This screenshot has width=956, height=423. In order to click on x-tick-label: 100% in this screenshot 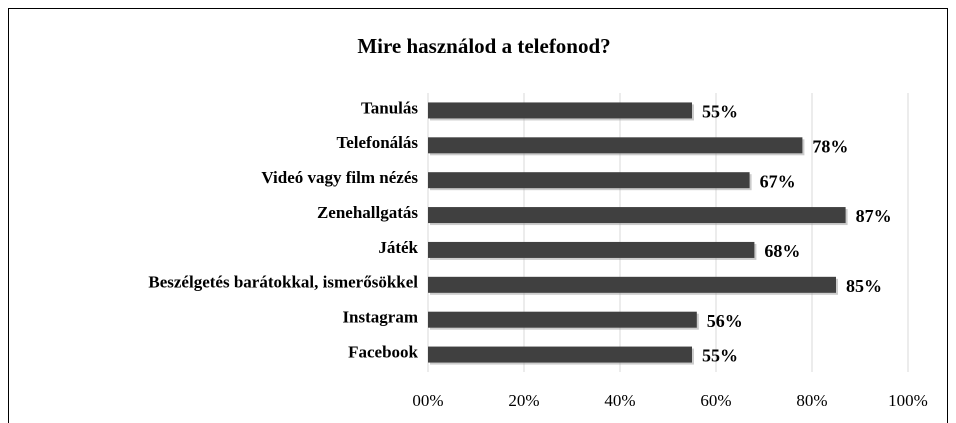, I will do `click(908, 400)`.